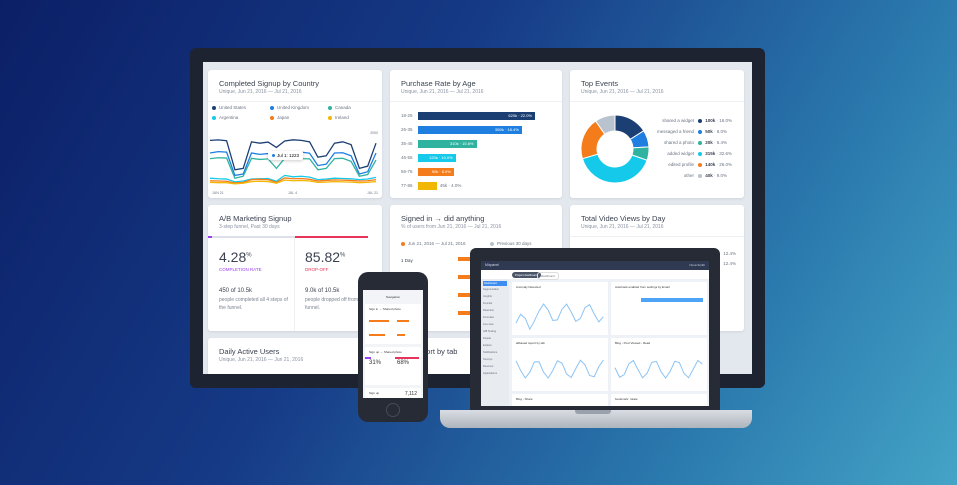 The image size is (957, 485). I want to click on laptop-report-card: Autotrack enabled from settings by Email, so click(659, 308).